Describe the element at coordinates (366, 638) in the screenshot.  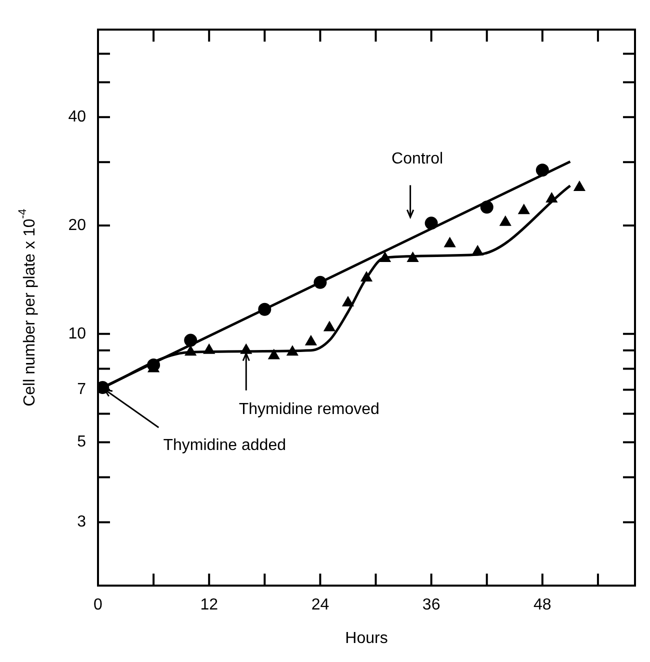
I see `x-axis-title: Hours` at that location.